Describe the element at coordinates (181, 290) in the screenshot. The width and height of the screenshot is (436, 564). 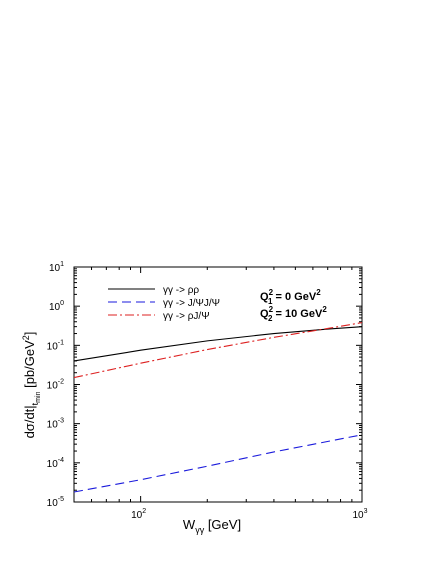
I see `legend-label-0: γγ -> ρρ` at that location.